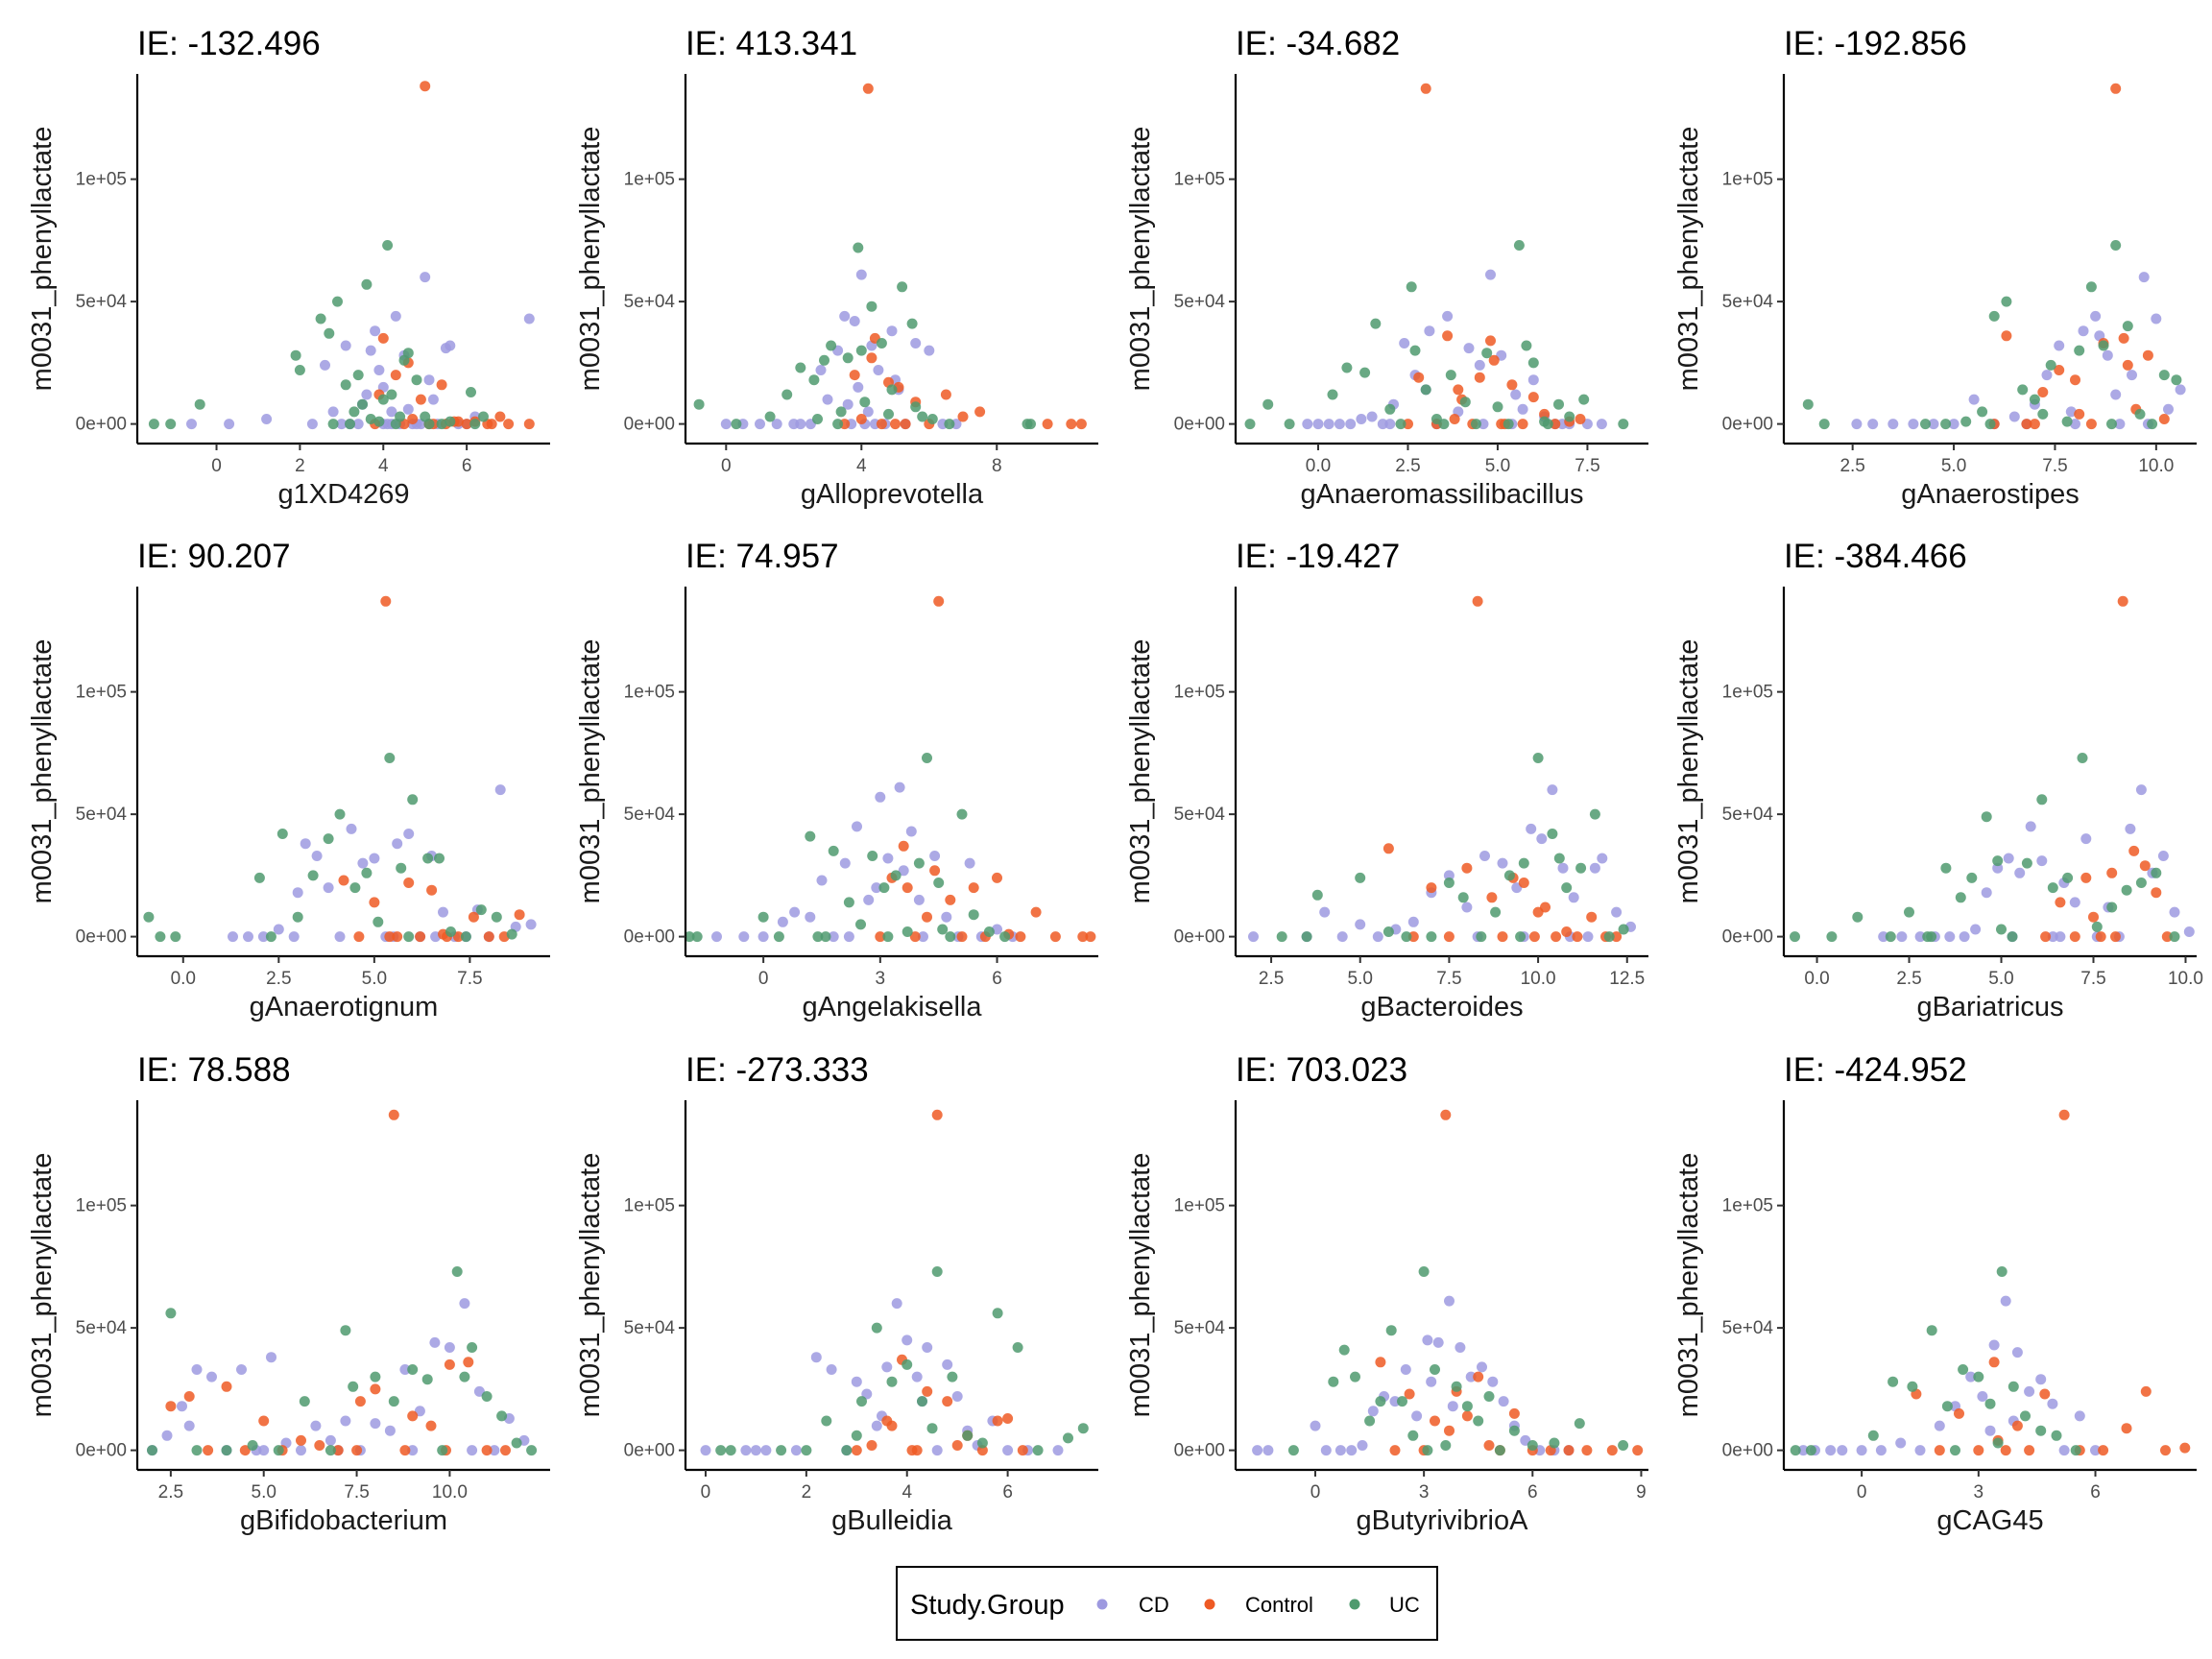  I want to click on legend-box, so click(1167, 1603).